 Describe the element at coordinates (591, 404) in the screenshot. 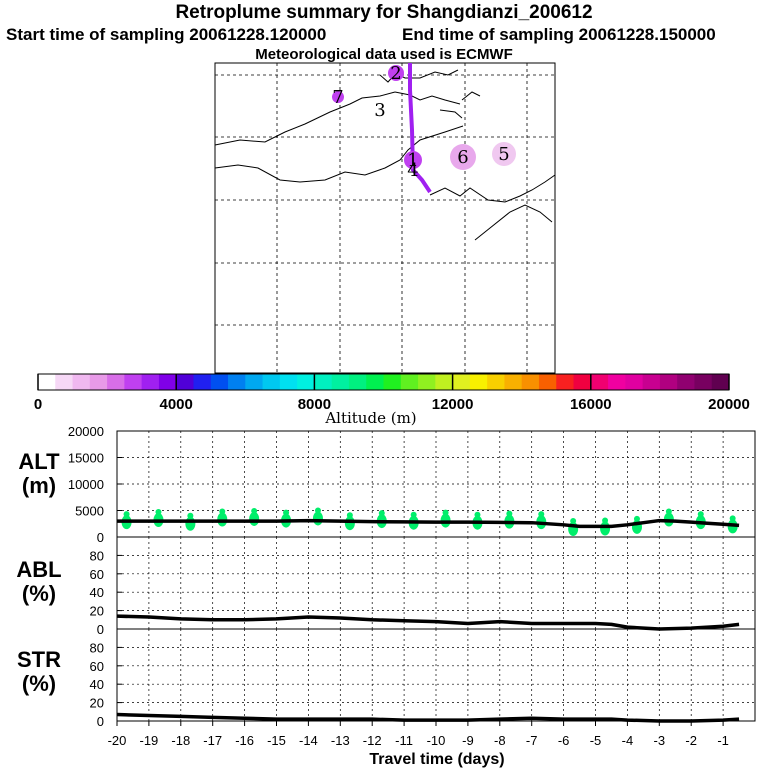

I see `colorbar-tick-label: 16000` at that location.